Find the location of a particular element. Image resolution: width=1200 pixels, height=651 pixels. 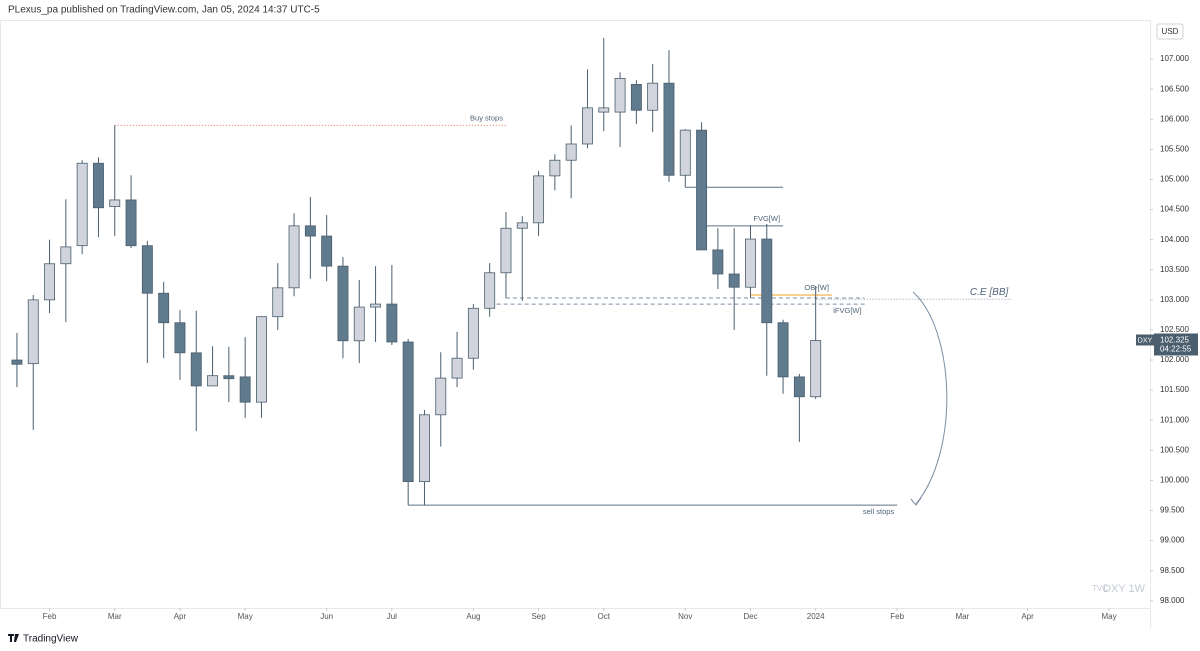

last-price-symbol-box is located at coordinates (1145, 340).